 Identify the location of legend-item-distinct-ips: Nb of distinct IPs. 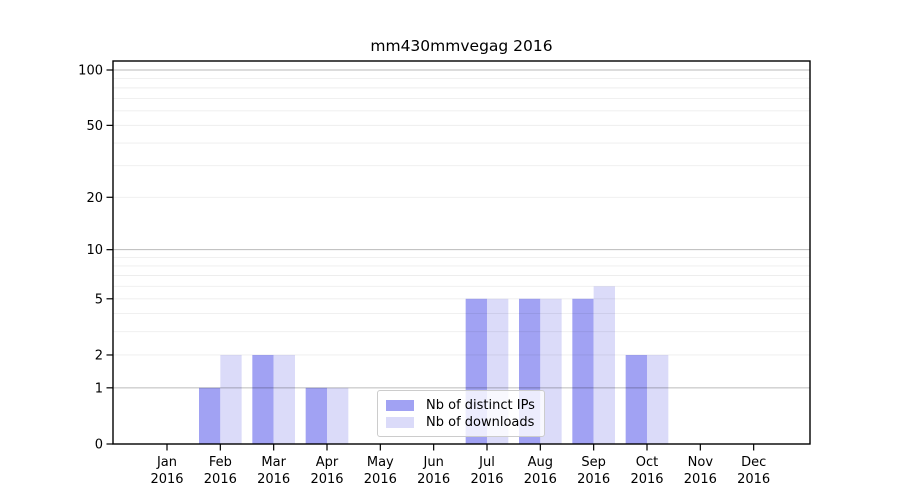
(465, 405).